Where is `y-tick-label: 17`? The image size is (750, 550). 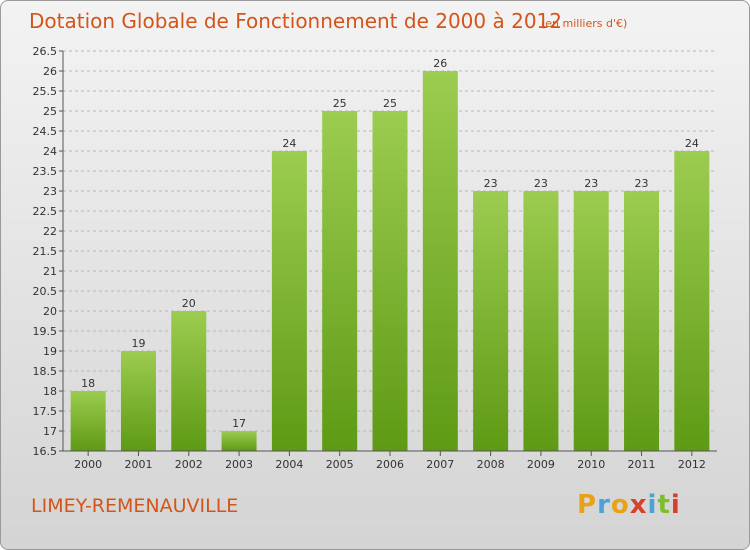 y-tick-label: 17 is located at coordinates (50, 431).